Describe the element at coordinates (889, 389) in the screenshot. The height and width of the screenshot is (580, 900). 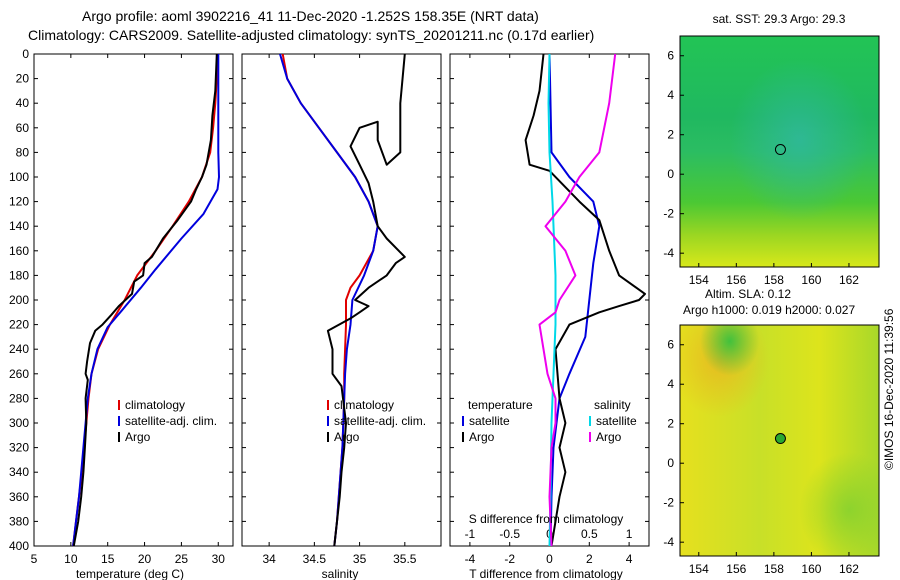
I see `credit-stamp: ©IMOS 16-Dec-2020 11:39:56` at that location.